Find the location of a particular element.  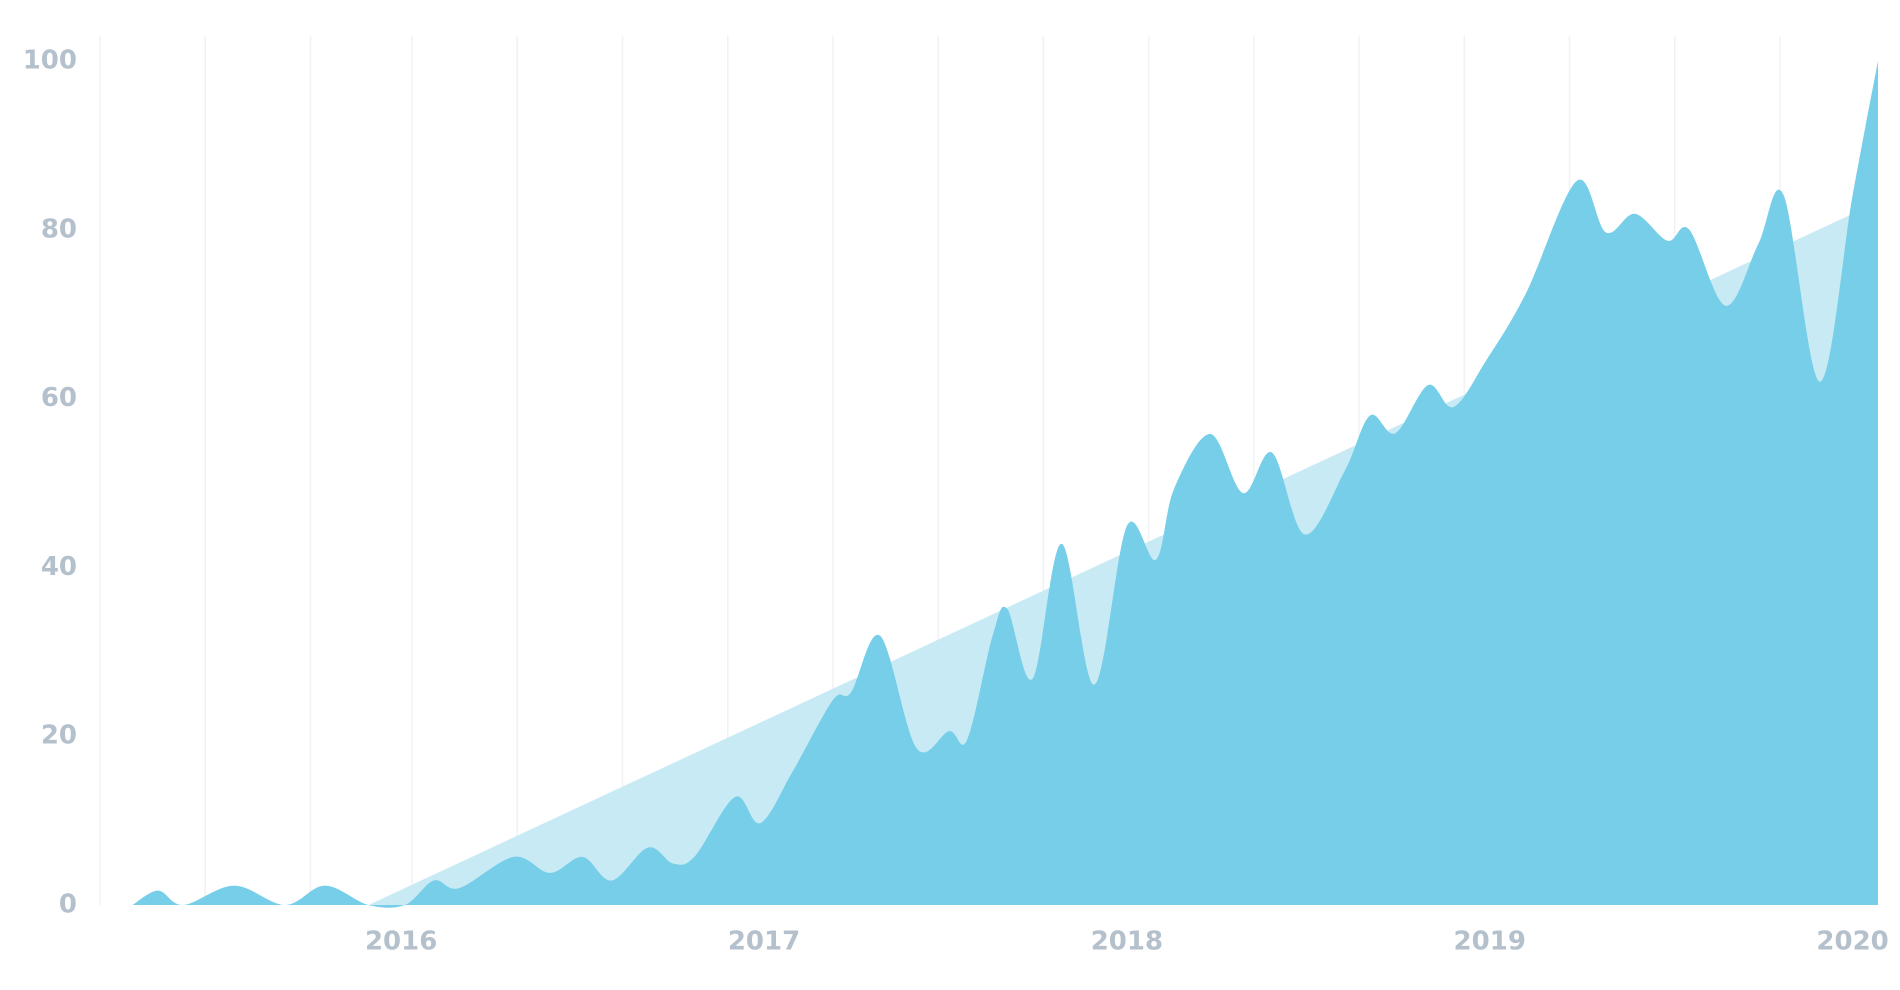

x-tick-label: 2018 is located at coordinates (1127, 942).